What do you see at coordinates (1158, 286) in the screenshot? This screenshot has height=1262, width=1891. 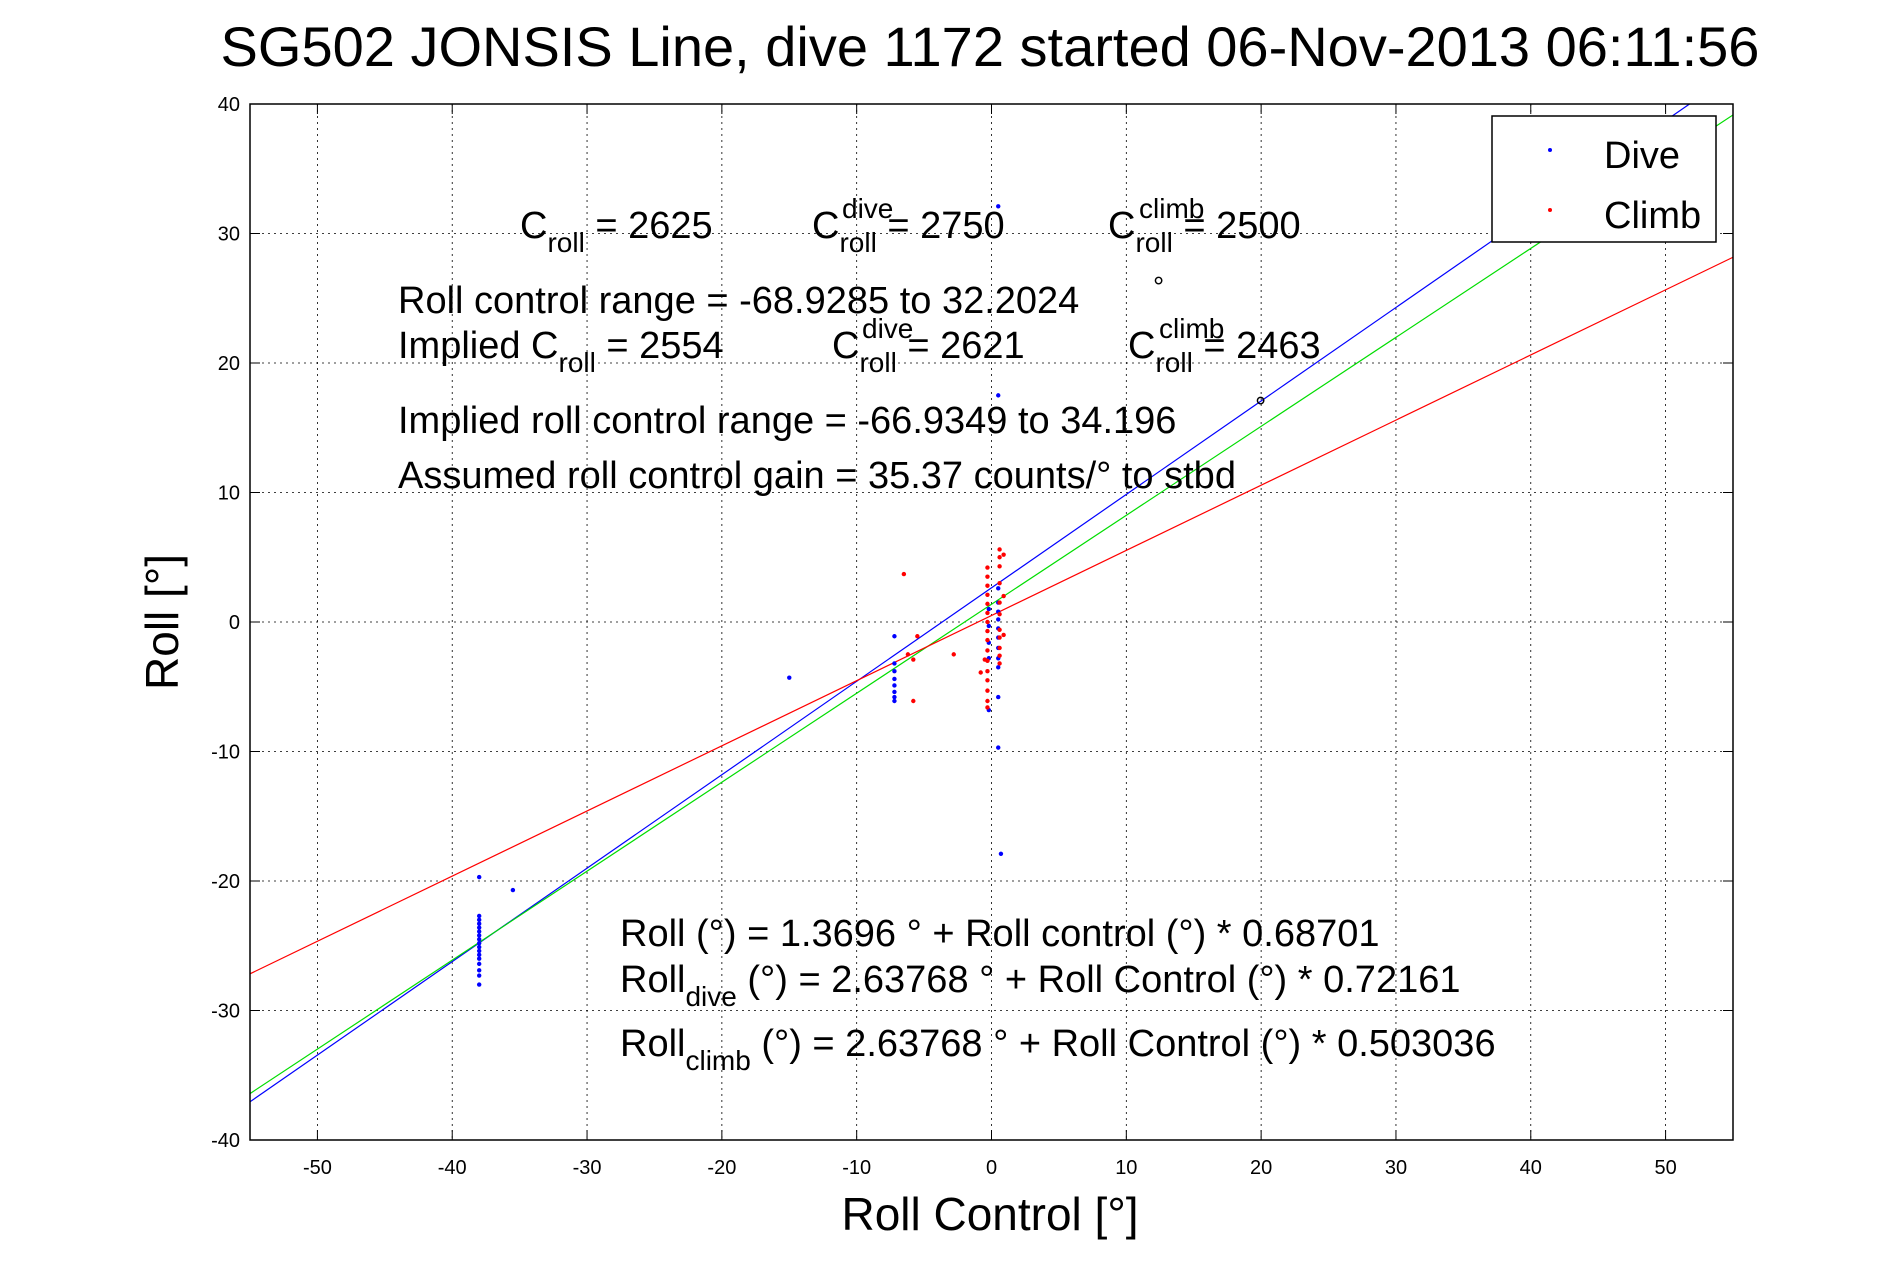 I see `annotation-degree-1: °` at bounding box center [1158, 286].